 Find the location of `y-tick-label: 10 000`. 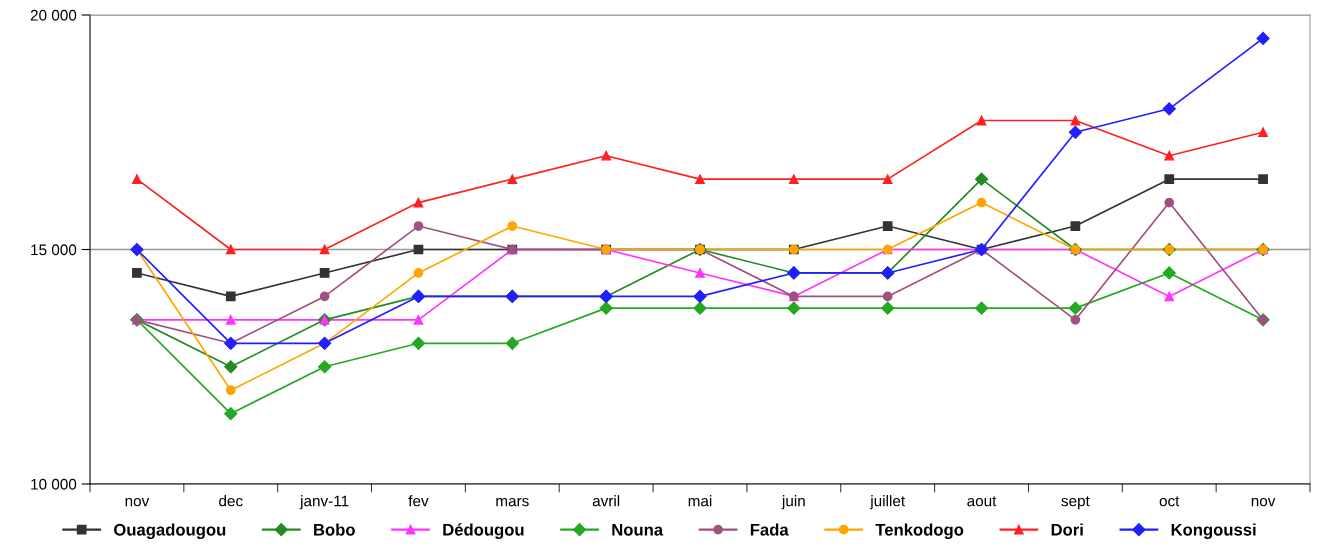

y-tick-label: 10 000 is located at coordinates (54, 484).